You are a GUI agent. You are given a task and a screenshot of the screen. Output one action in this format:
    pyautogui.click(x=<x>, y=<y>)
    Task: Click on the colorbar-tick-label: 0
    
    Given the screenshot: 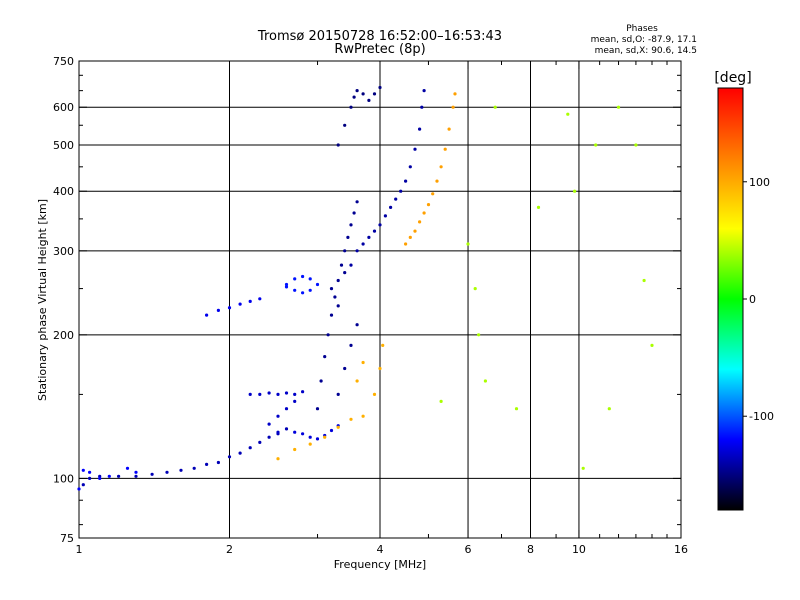 What is the action you would take?
    pyautogui.click(x=752, y=299)
    